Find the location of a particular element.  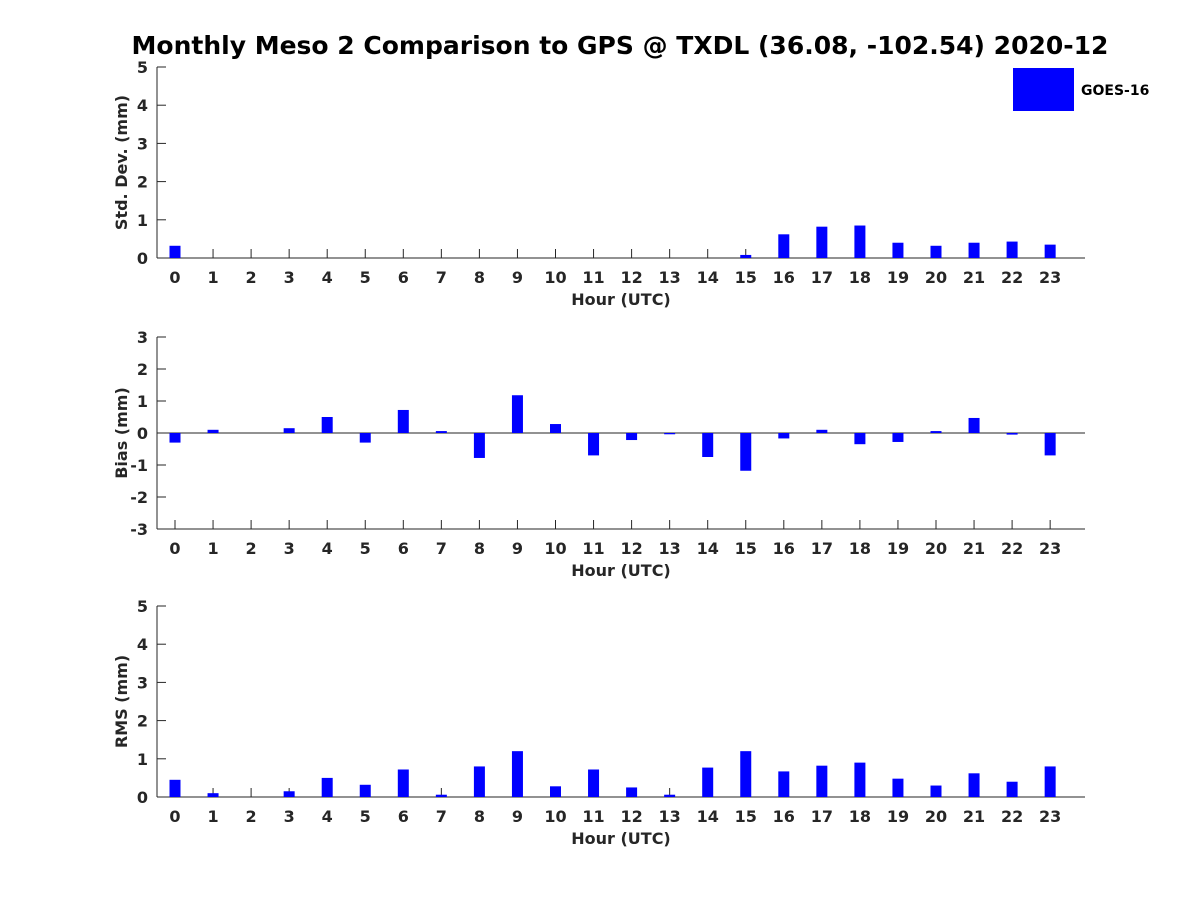

x-tick-label: 0 is located at coordinates (174, 816).